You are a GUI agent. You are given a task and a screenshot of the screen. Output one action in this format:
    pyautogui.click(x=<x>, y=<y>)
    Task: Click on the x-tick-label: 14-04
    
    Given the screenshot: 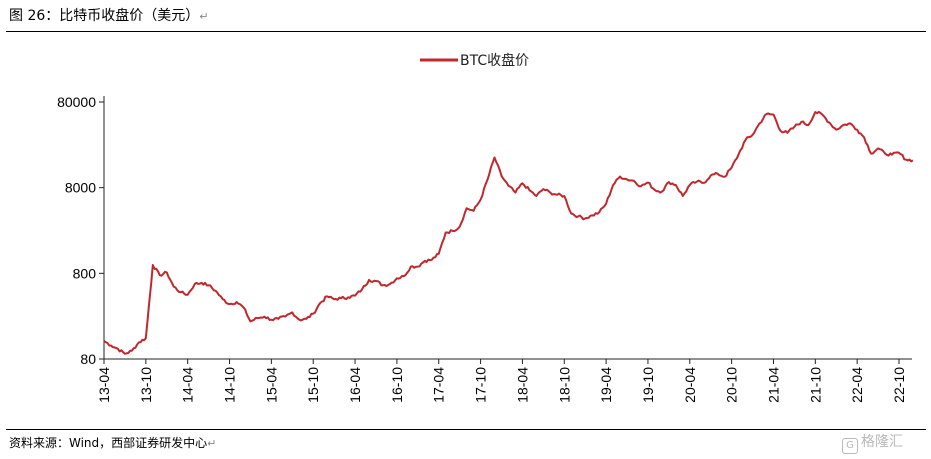 What is the action you would take?
    pyautogui.click(x=188, y=385)
    